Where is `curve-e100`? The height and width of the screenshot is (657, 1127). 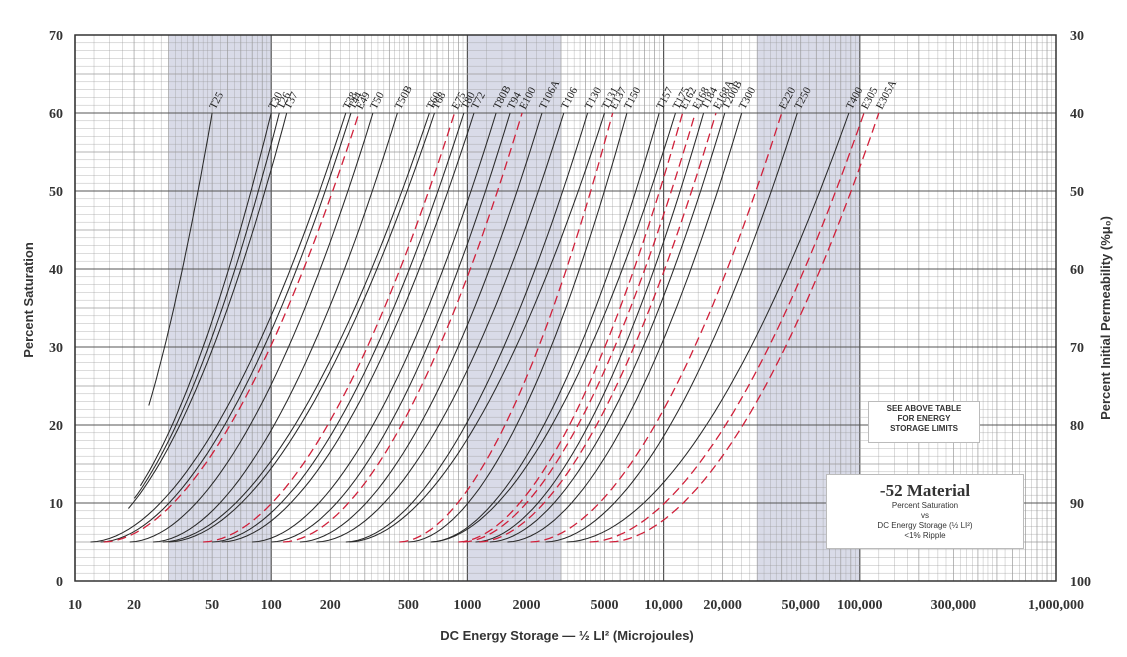 curve-e100 is located at coordinates (403, 327).